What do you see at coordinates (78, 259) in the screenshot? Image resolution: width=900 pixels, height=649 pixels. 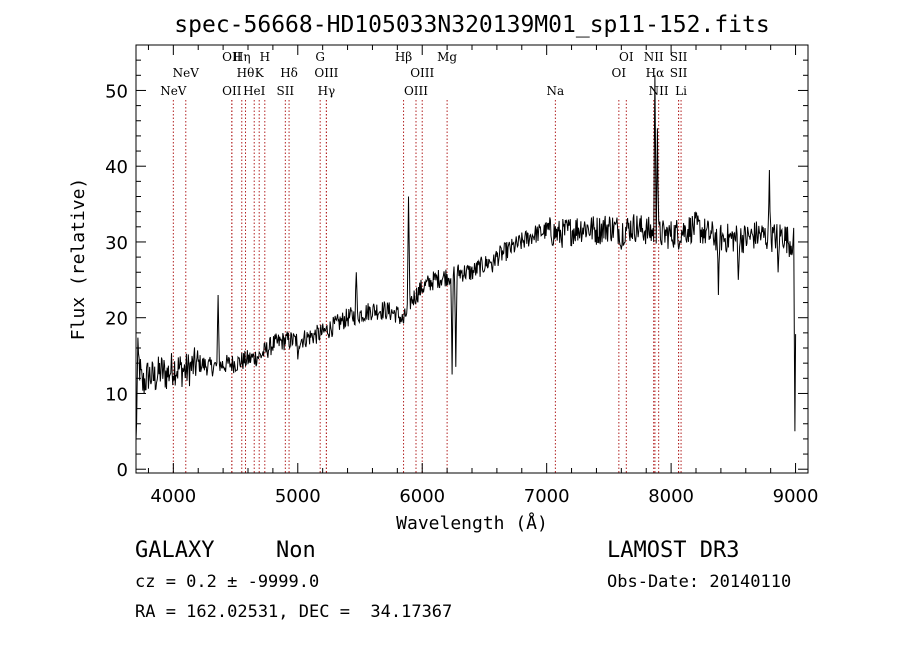 I see `y-axis-label: Flux (relative)` at bounding box center [78, 259].